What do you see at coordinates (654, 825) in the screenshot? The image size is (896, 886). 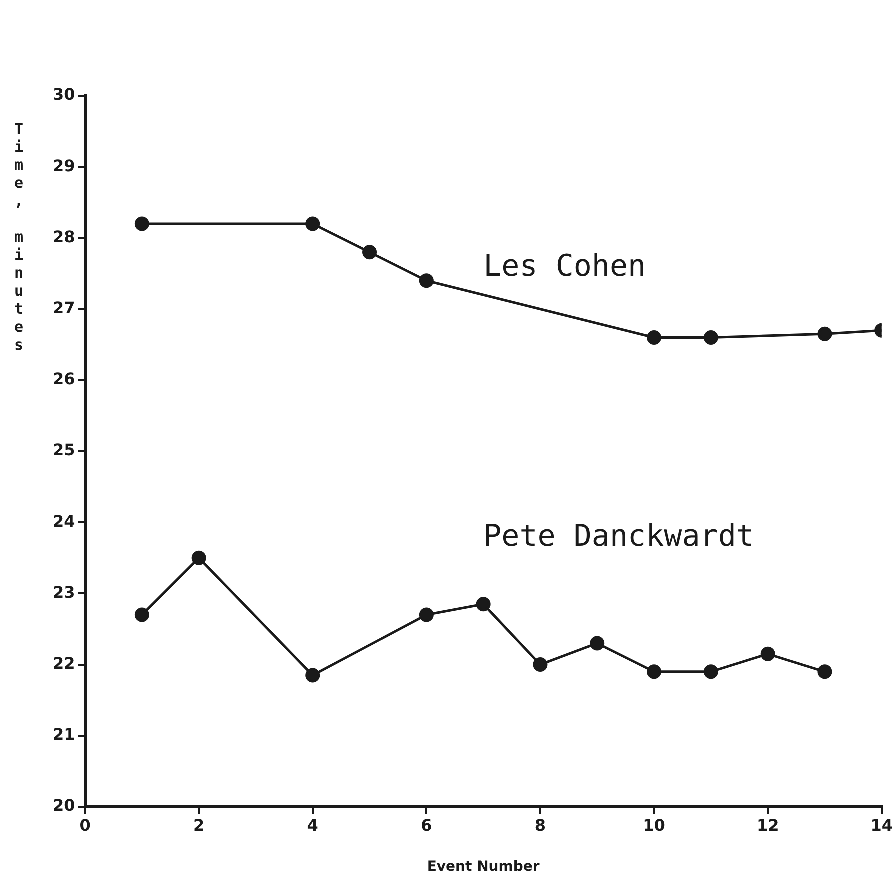 I see `x-tick-label: 10` at bounding box center [654, 825].